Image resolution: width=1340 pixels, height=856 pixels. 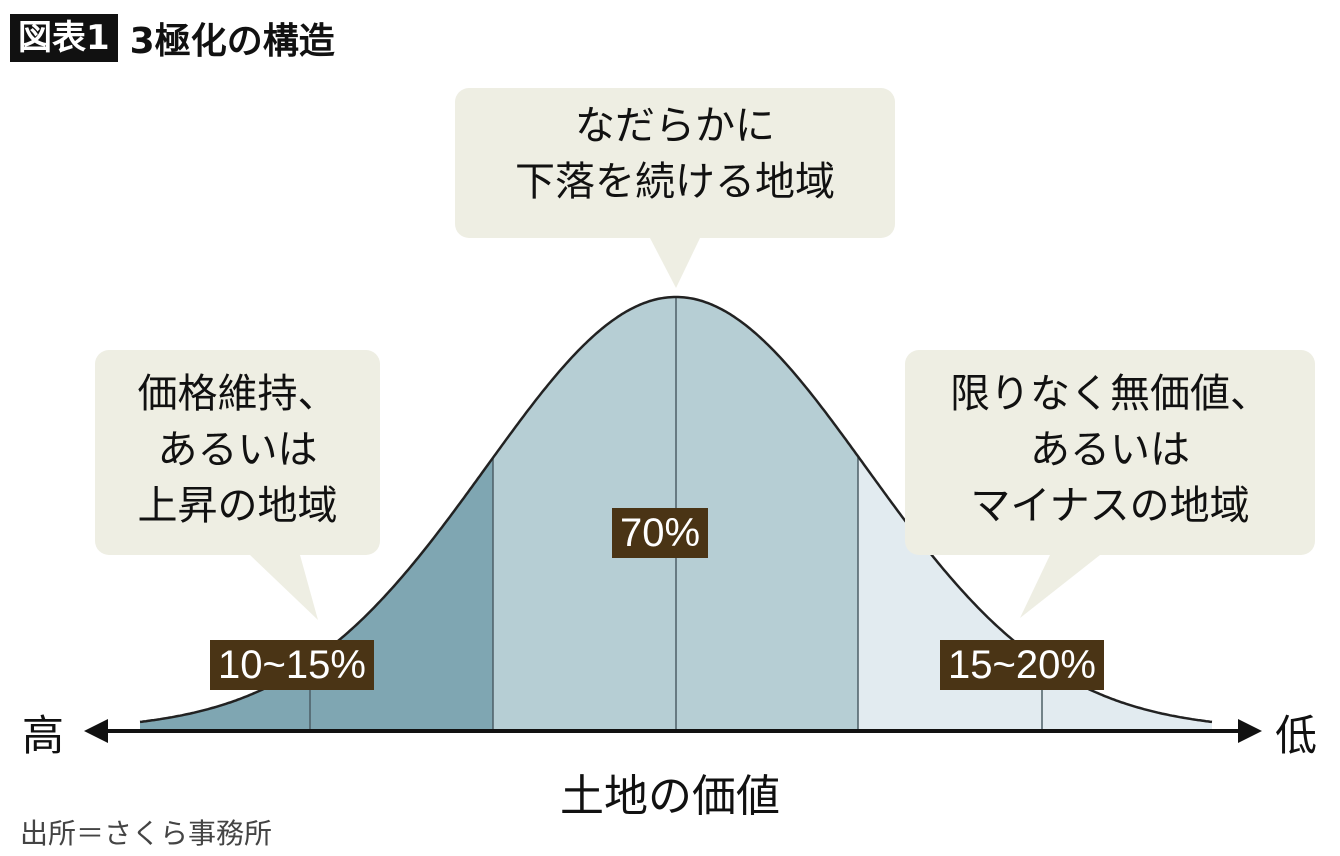 What do you see at coordinates (96, 731) in the screenshot?
I see `axis-arrow-left-icon` at bounding box center [96, 731].